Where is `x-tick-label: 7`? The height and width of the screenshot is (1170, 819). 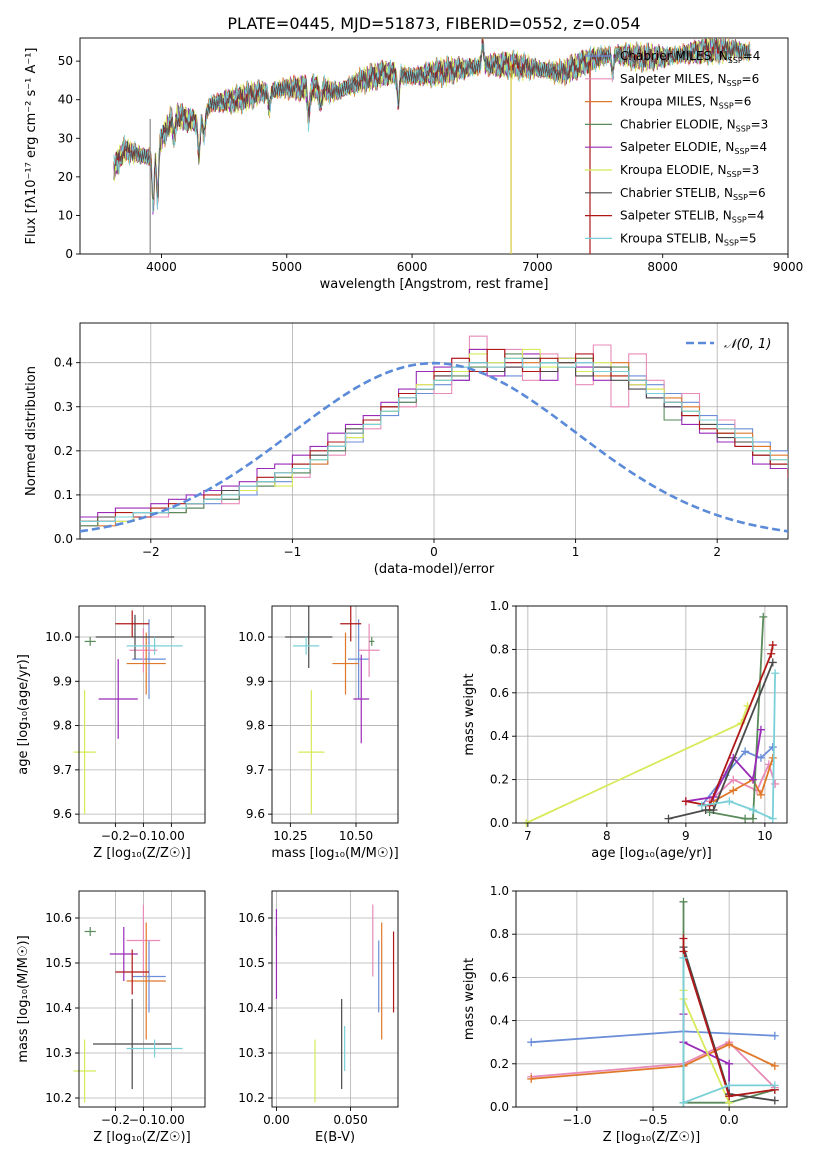 x-tick-label: 7 is located at coordinates (528, 836).